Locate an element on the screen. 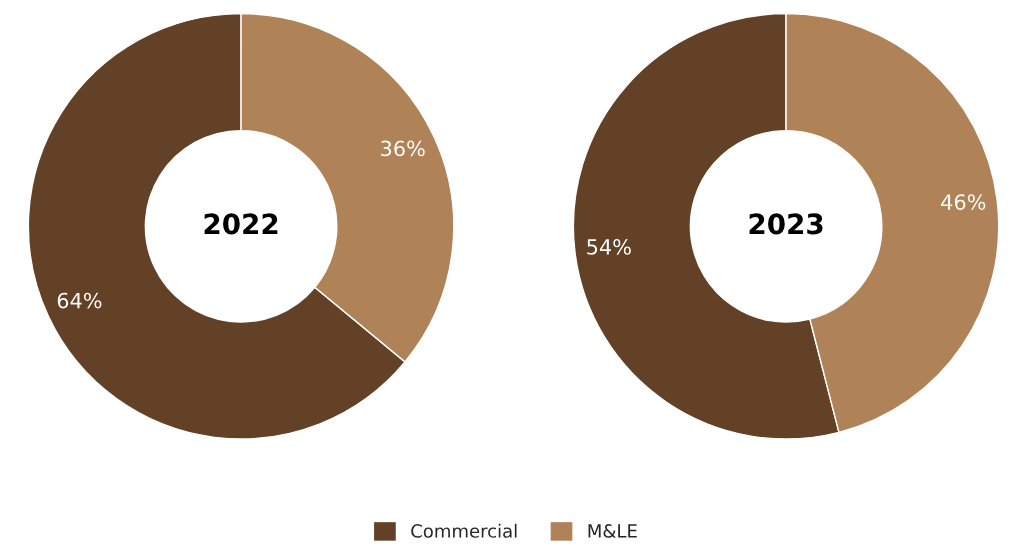 Image resolution: width=1012 pixels, height=552 pixels. data-label: 64% is located at coordinates (79, 300).